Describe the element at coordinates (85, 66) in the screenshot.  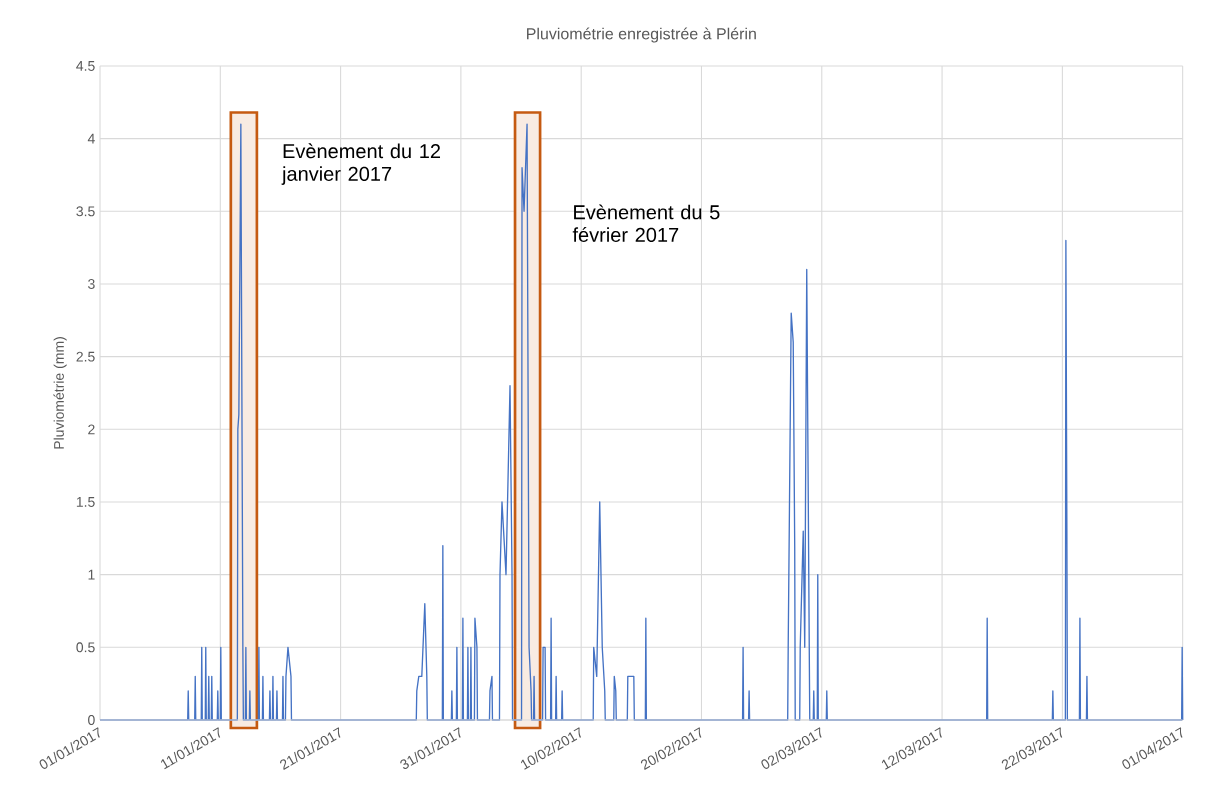
I see `y-tick-label: 4.5` at that location.